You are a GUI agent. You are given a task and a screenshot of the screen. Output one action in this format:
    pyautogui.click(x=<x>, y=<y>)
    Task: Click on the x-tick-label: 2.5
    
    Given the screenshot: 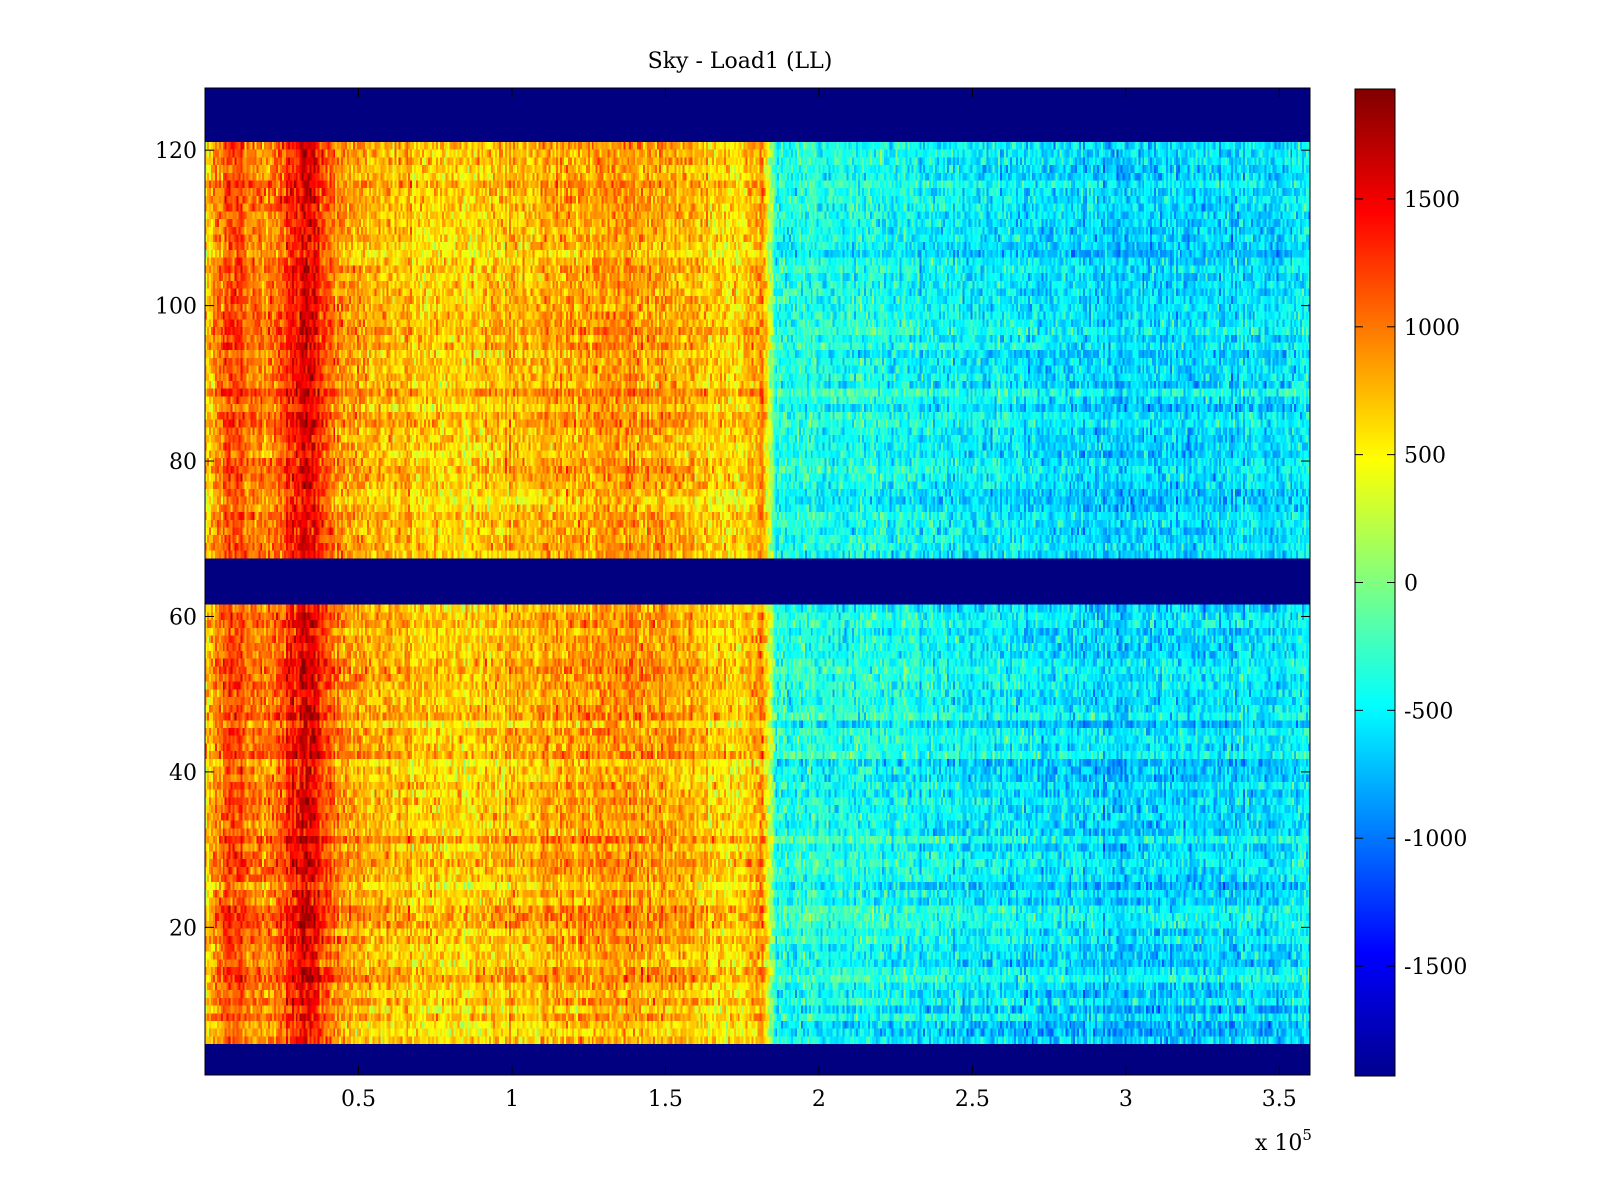 What is the action you would take?
    pyautogui.click(x=972, y=1099)
    